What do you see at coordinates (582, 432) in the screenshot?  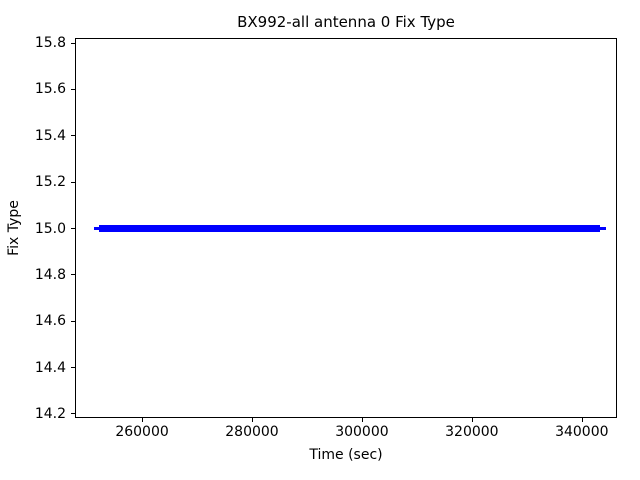 I see `x-tick-label: 340000` at bounding box center [582, 432].